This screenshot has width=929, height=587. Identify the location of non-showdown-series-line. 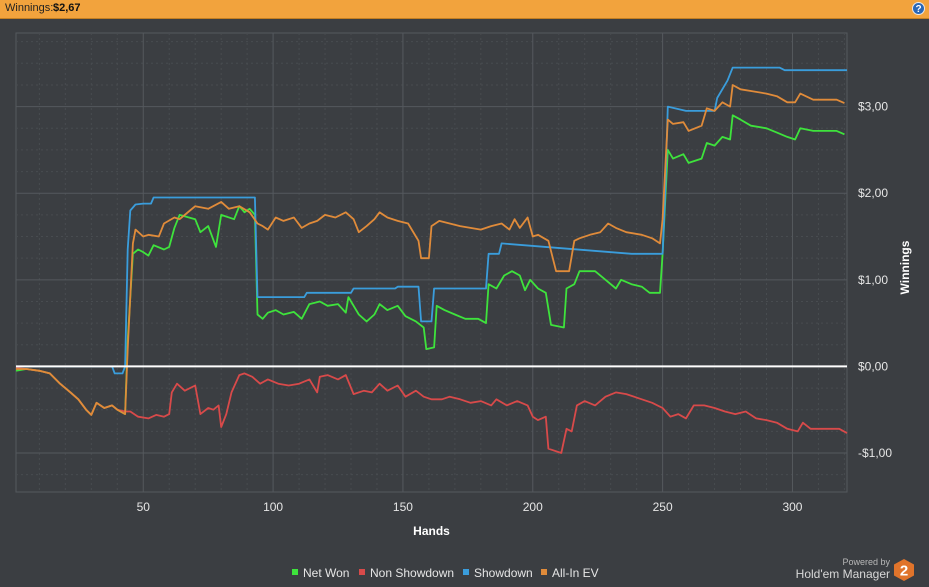
(431, 410).